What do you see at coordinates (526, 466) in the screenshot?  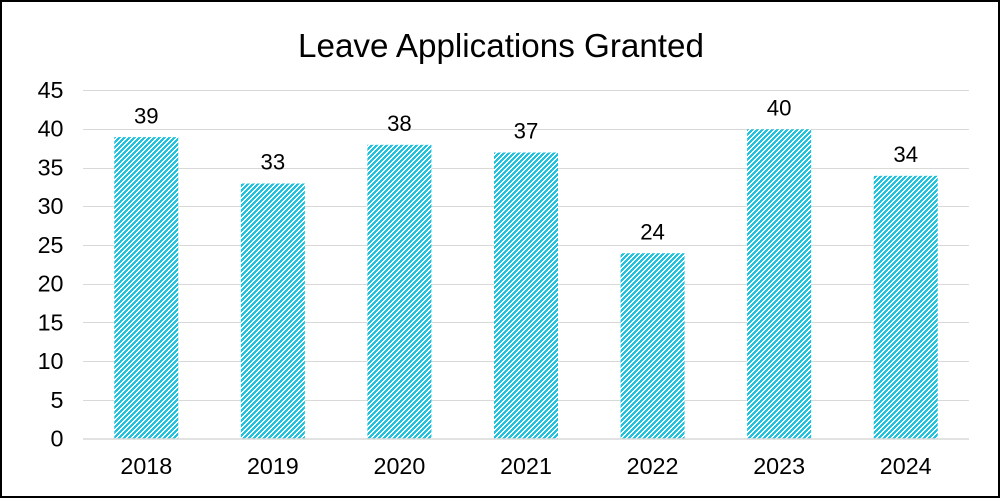 I see `svg-text: 2021` at bounding box center [526, 466].